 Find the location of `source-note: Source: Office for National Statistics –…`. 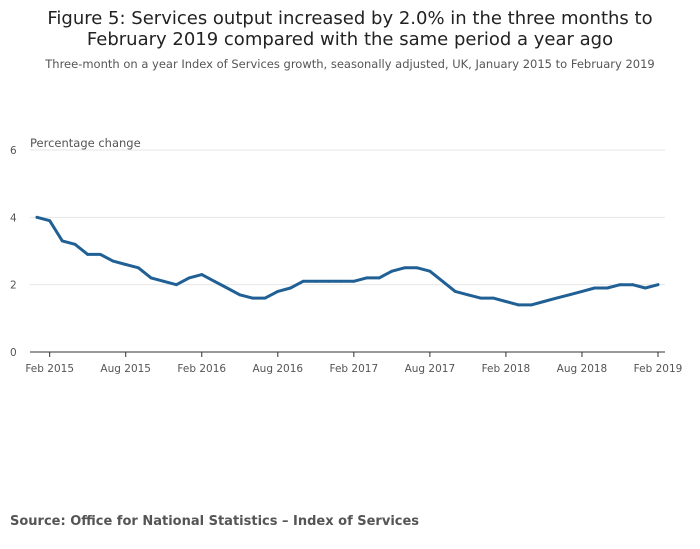

source-note: Source: Office for National Statistics –… is located at coordinates (215, 521).